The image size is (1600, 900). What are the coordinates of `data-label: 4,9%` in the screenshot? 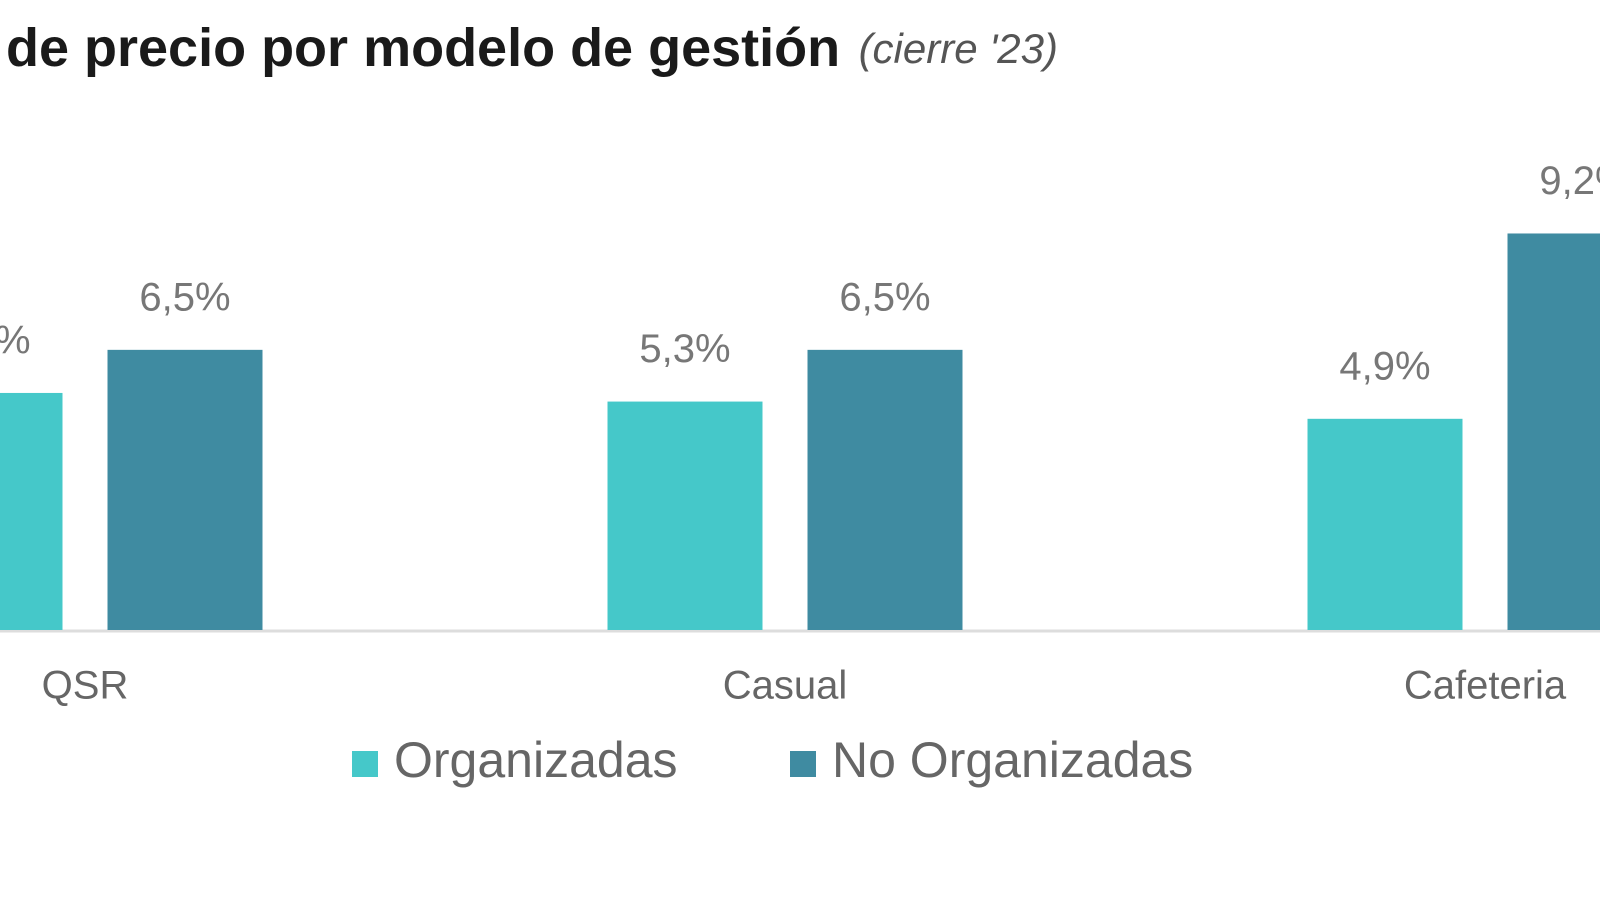 It's located at (1384, 366).